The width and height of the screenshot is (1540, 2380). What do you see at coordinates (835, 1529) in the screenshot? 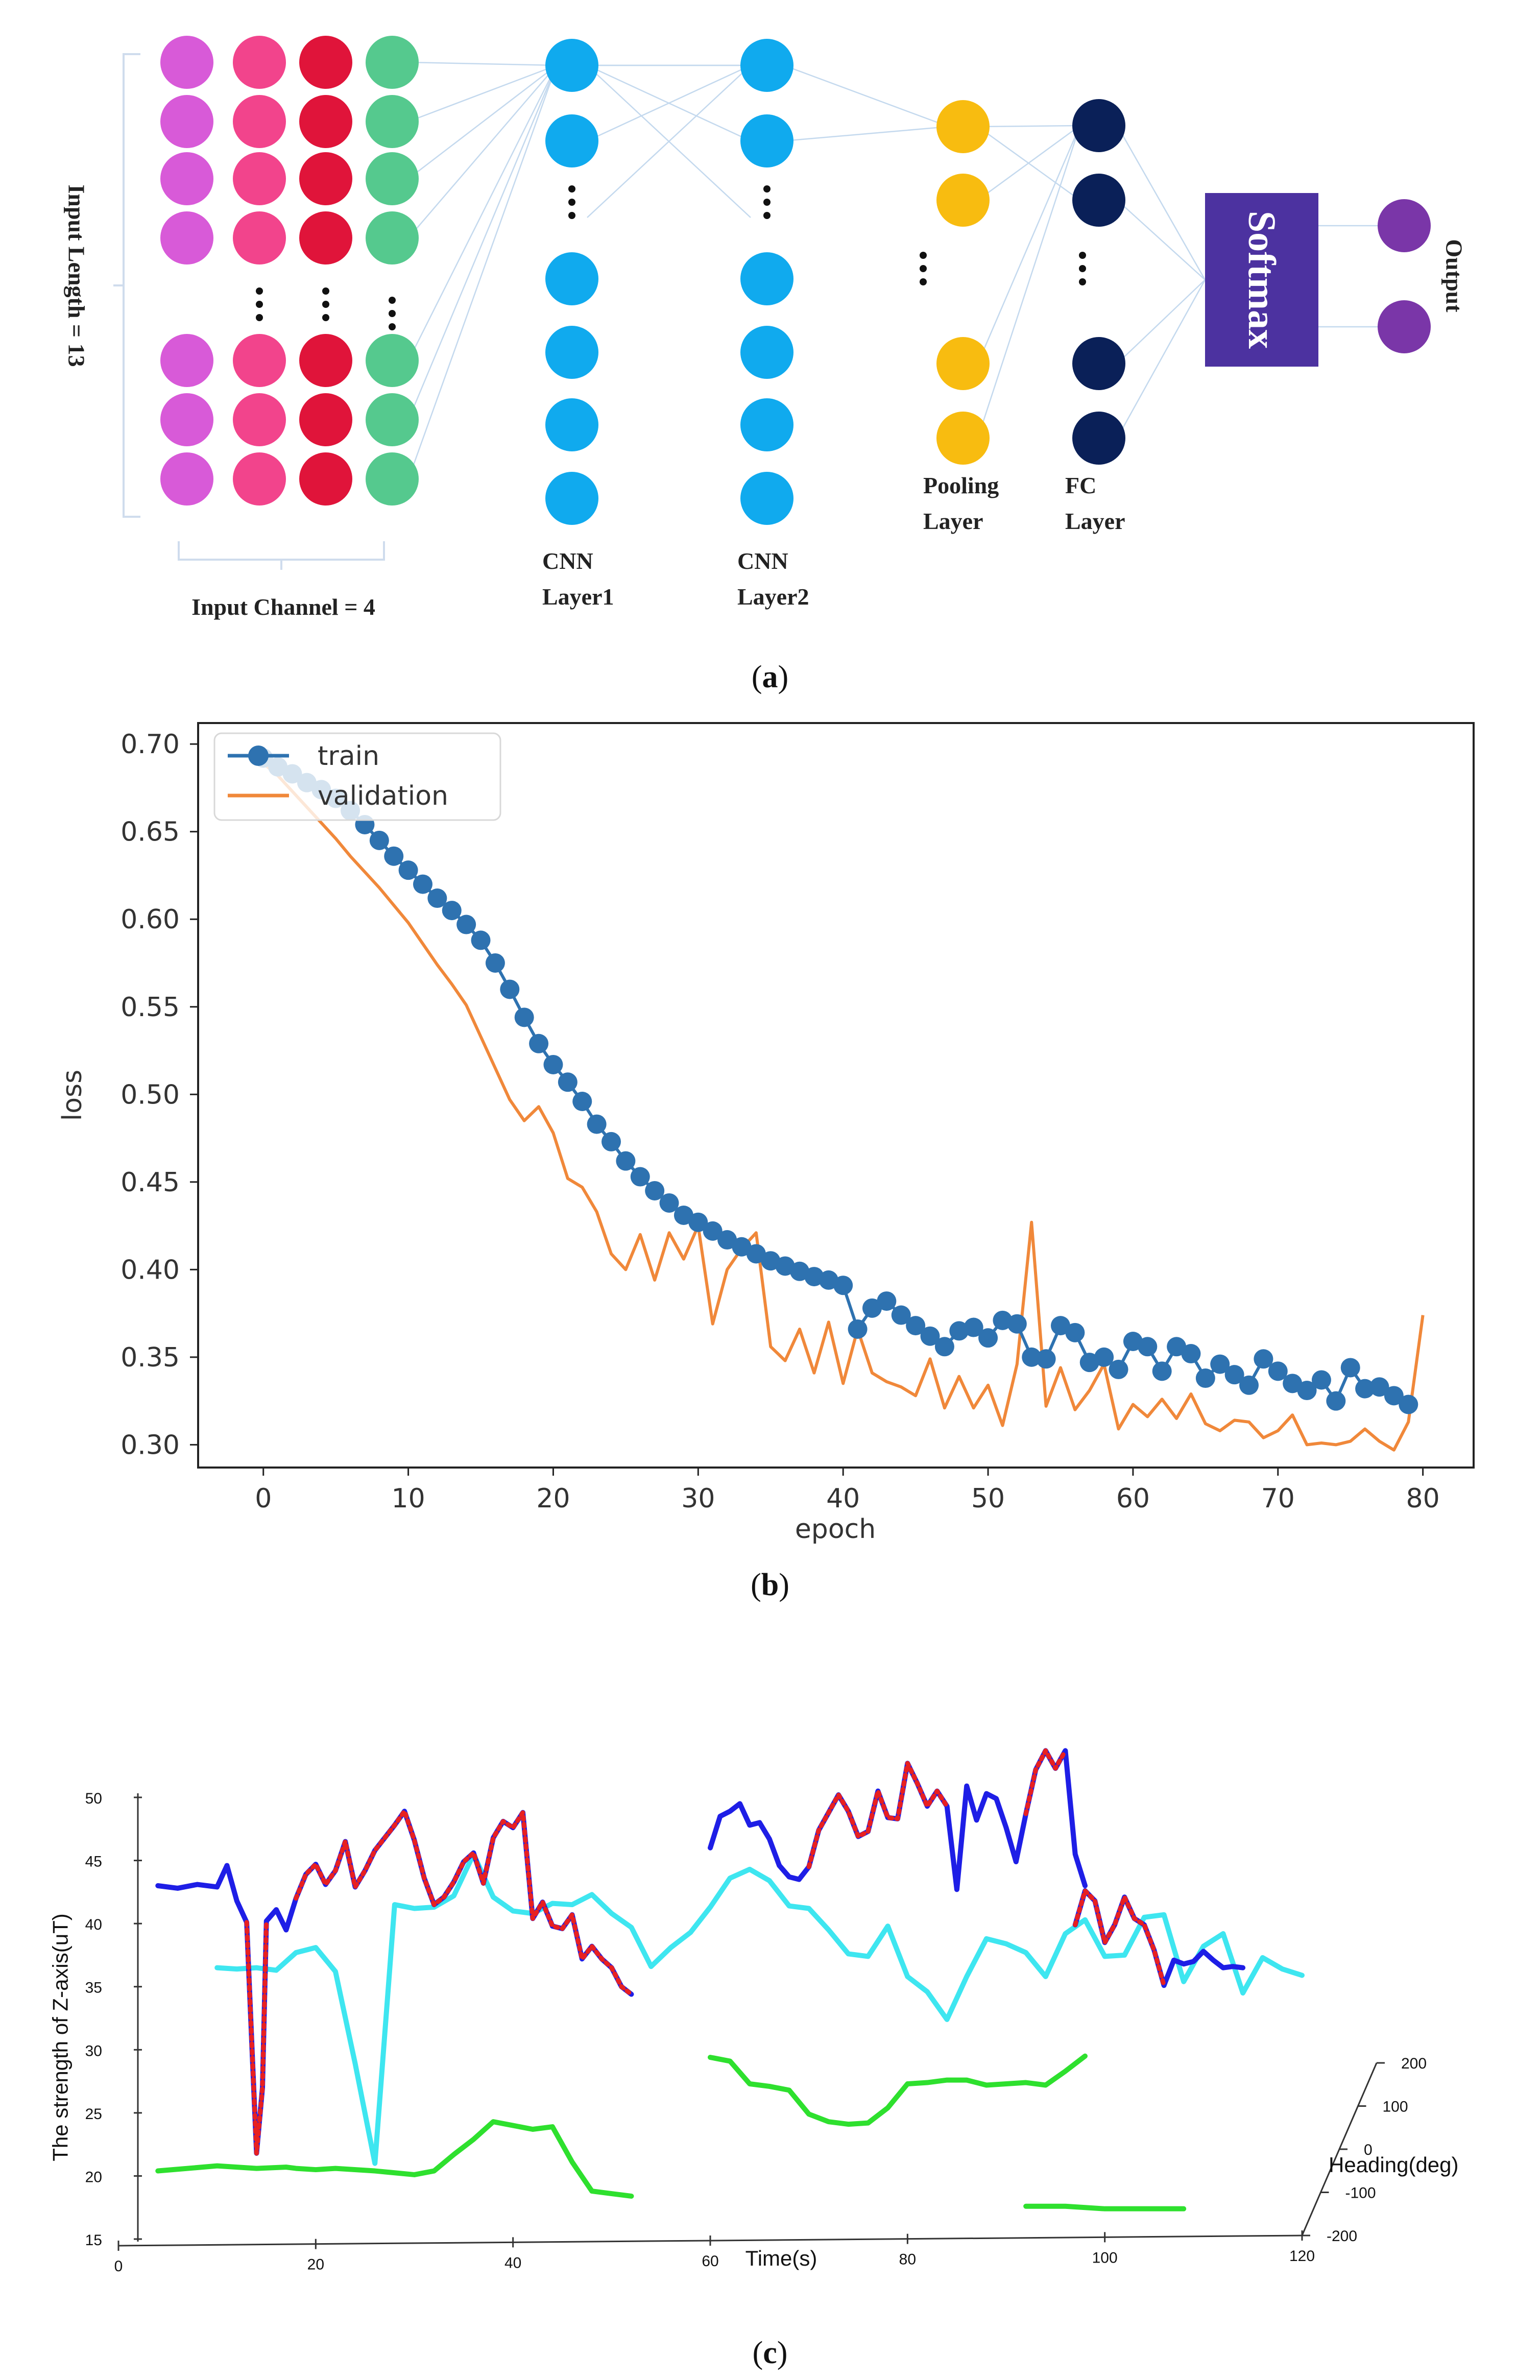
I see `loss-x-axis-label: epoch` at bounding box center [835, 1529].